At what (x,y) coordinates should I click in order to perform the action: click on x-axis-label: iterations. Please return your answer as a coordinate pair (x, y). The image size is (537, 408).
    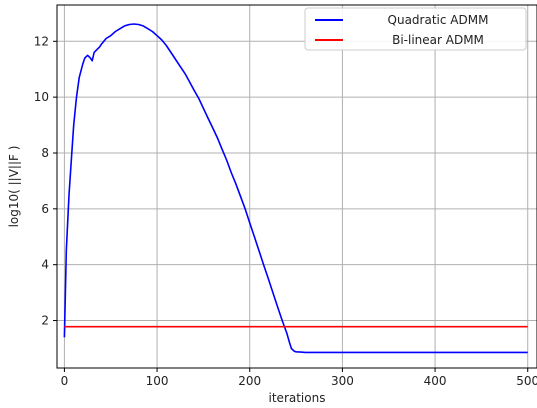
    Looking at the image, I should click on (297, 398).